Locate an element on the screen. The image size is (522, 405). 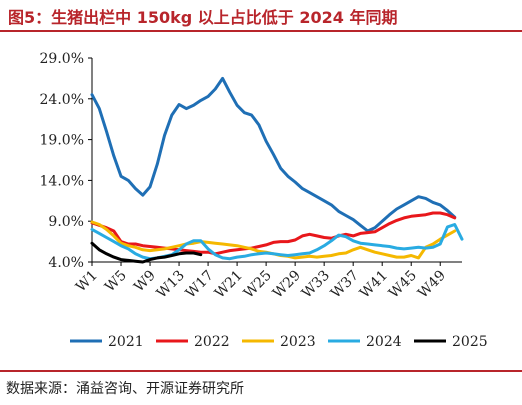
x-tick-label: W1 is located at coordinates (87, 282).